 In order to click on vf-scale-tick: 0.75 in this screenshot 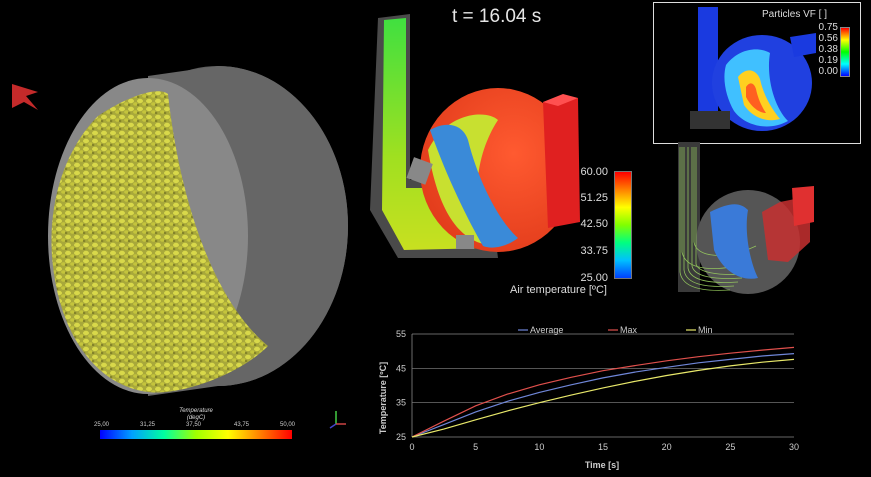, I will do `click(828, 27)`.